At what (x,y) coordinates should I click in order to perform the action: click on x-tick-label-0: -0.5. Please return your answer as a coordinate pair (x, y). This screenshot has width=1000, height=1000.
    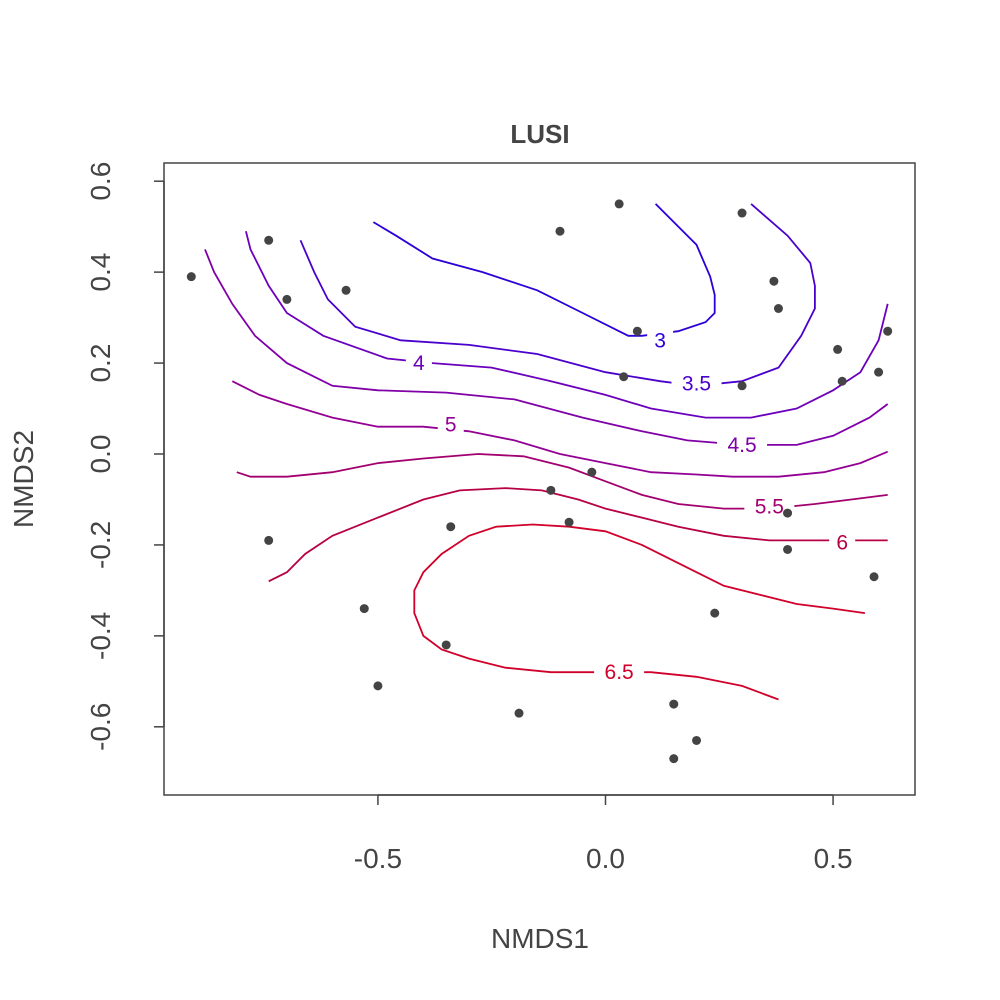
    Looking at the image, I should click on (378, 858).